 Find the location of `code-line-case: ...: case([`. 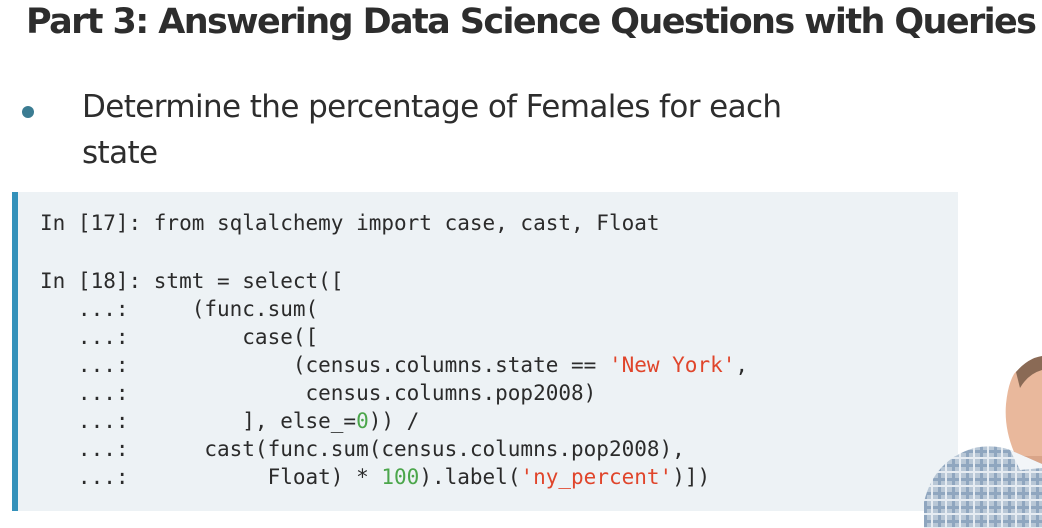

code-line-case: ...: case([ is located at coordinates (179, 337).